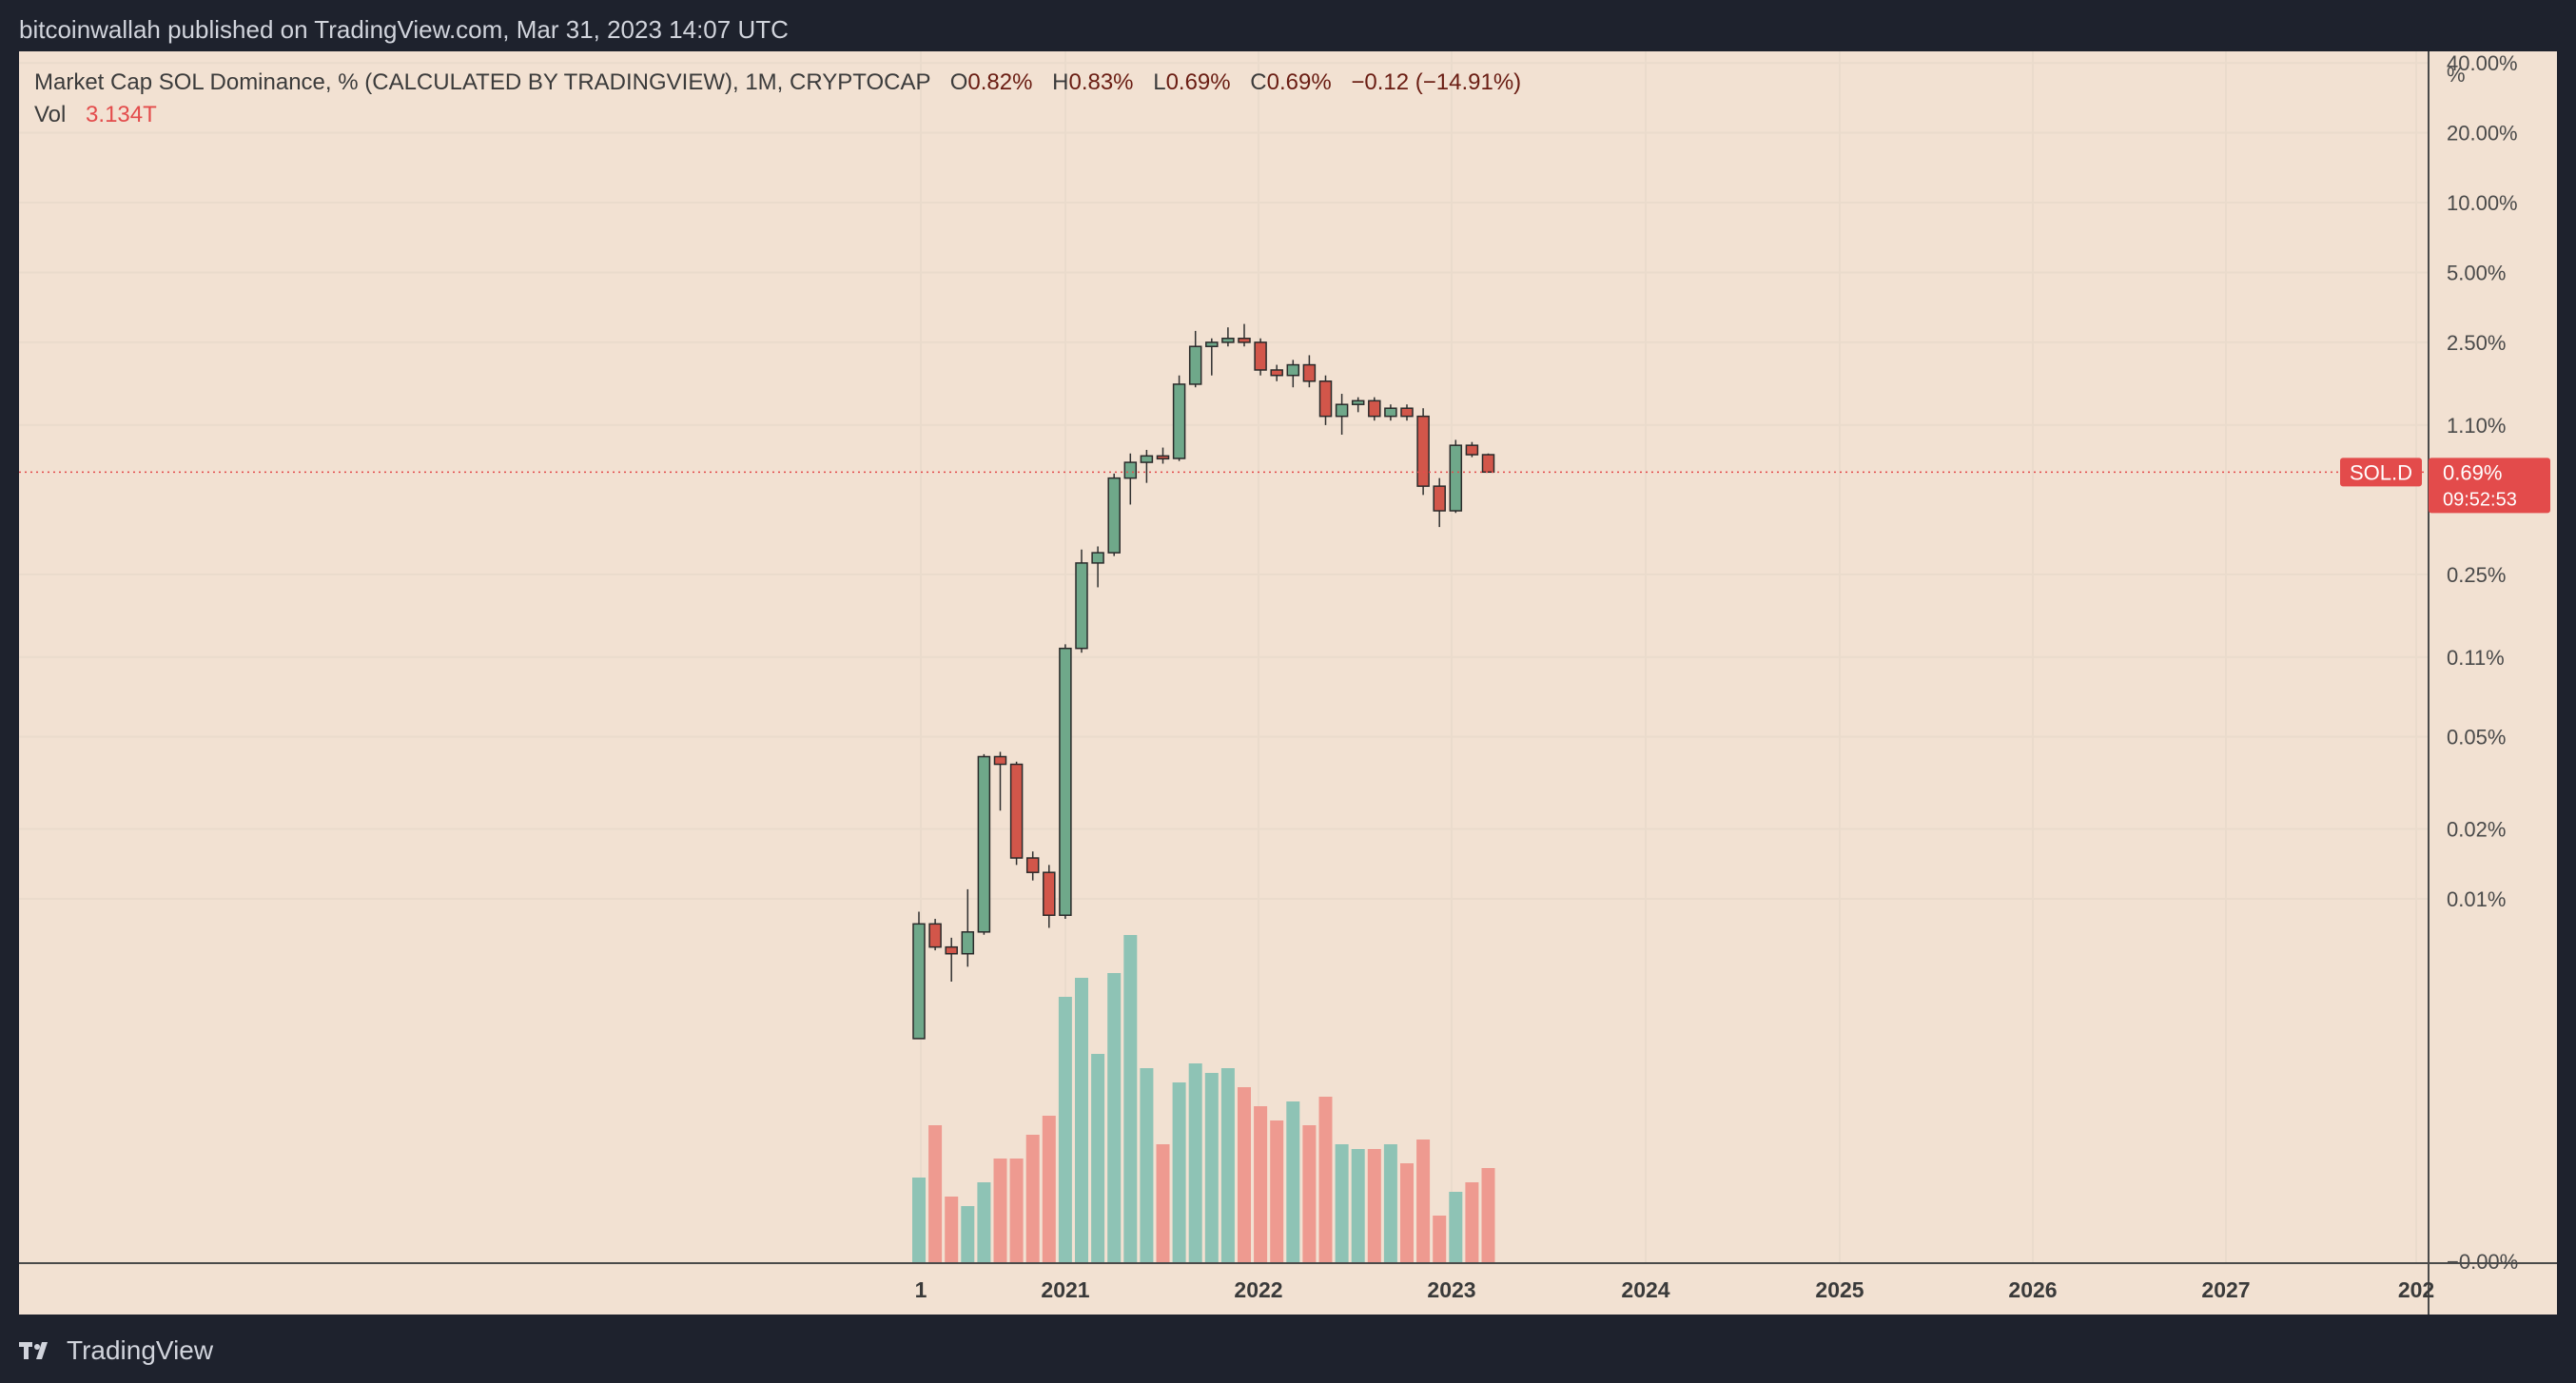 Image resolution: width=2576 pixels, height=1383 pixels. What do you see at coordinates (2490, 486) in the screenshot?
I see `price-tag-bg` at bounding box center [2490, 486].